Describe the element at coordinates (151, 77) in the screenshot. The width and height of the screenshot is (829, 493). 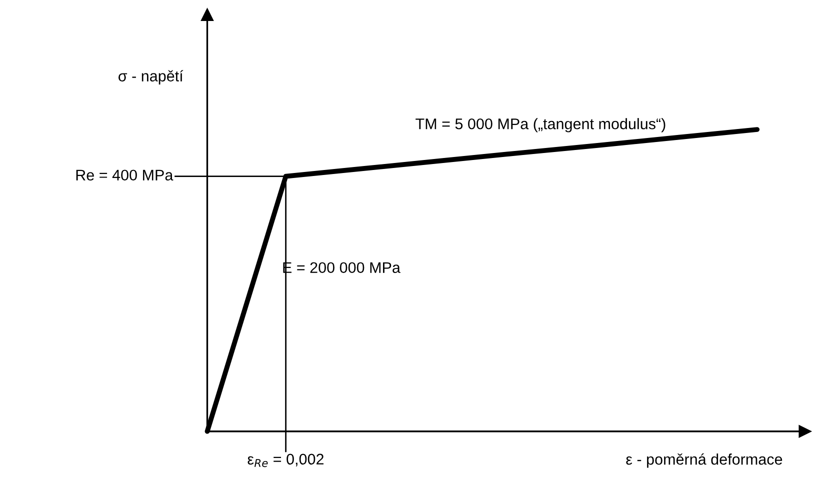
I see `text: σ - napětí` at that location.